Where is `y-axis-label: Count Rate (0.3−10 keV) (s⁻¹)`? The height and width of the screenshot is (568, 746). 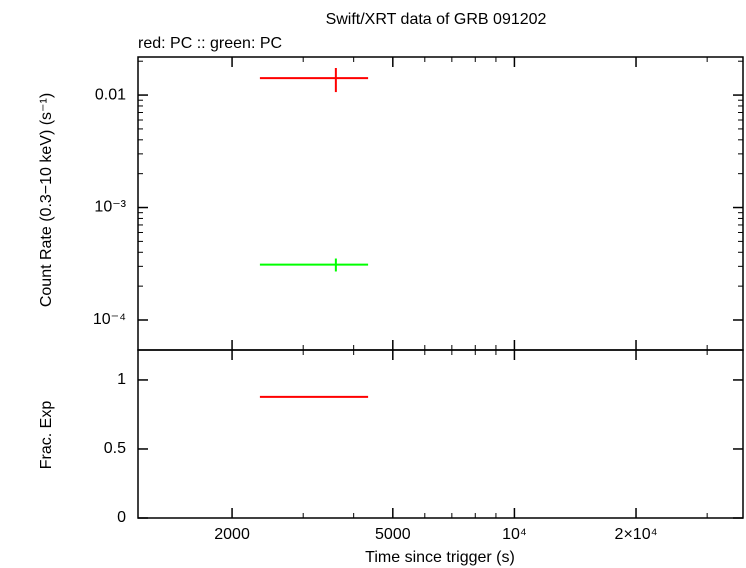
y-axis-label: Count Rate (0.3−10 keV) (s⁻¹) is located at coordinates (46, 200).